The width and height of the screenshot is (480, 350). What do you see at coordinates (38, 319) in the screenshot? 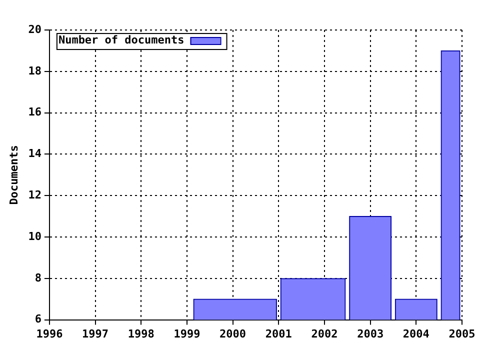
I see `y-tick-label: 6` at bounding box center [38, 319].